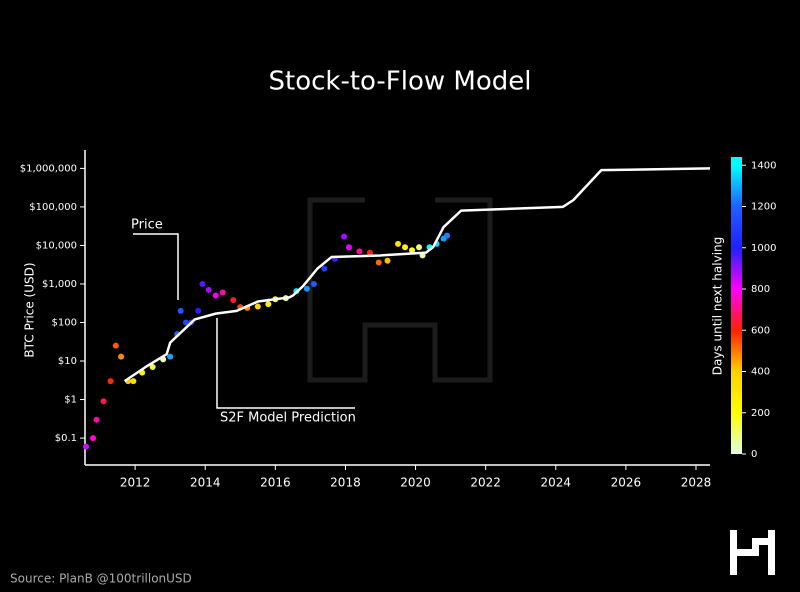 The height and width of the screenshot is (592, 800). What do you see at coordinates (555, 483) in the screenshot?
I see `x-tick-label: 2024` at bounding box center [555, 483].